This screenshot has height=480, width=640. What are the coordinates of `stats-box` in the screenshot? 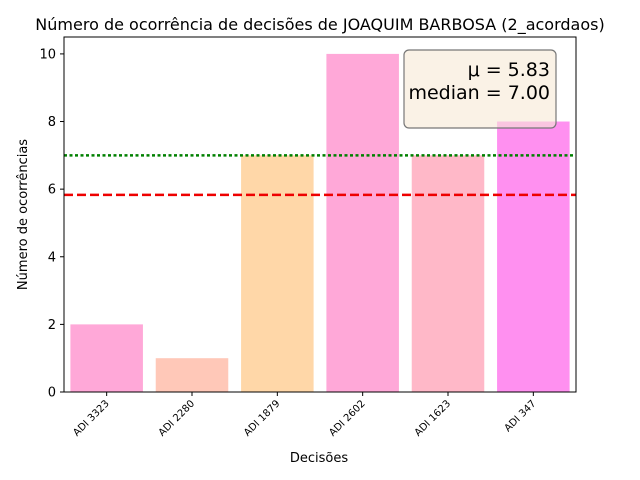 It's located at (480, 89).